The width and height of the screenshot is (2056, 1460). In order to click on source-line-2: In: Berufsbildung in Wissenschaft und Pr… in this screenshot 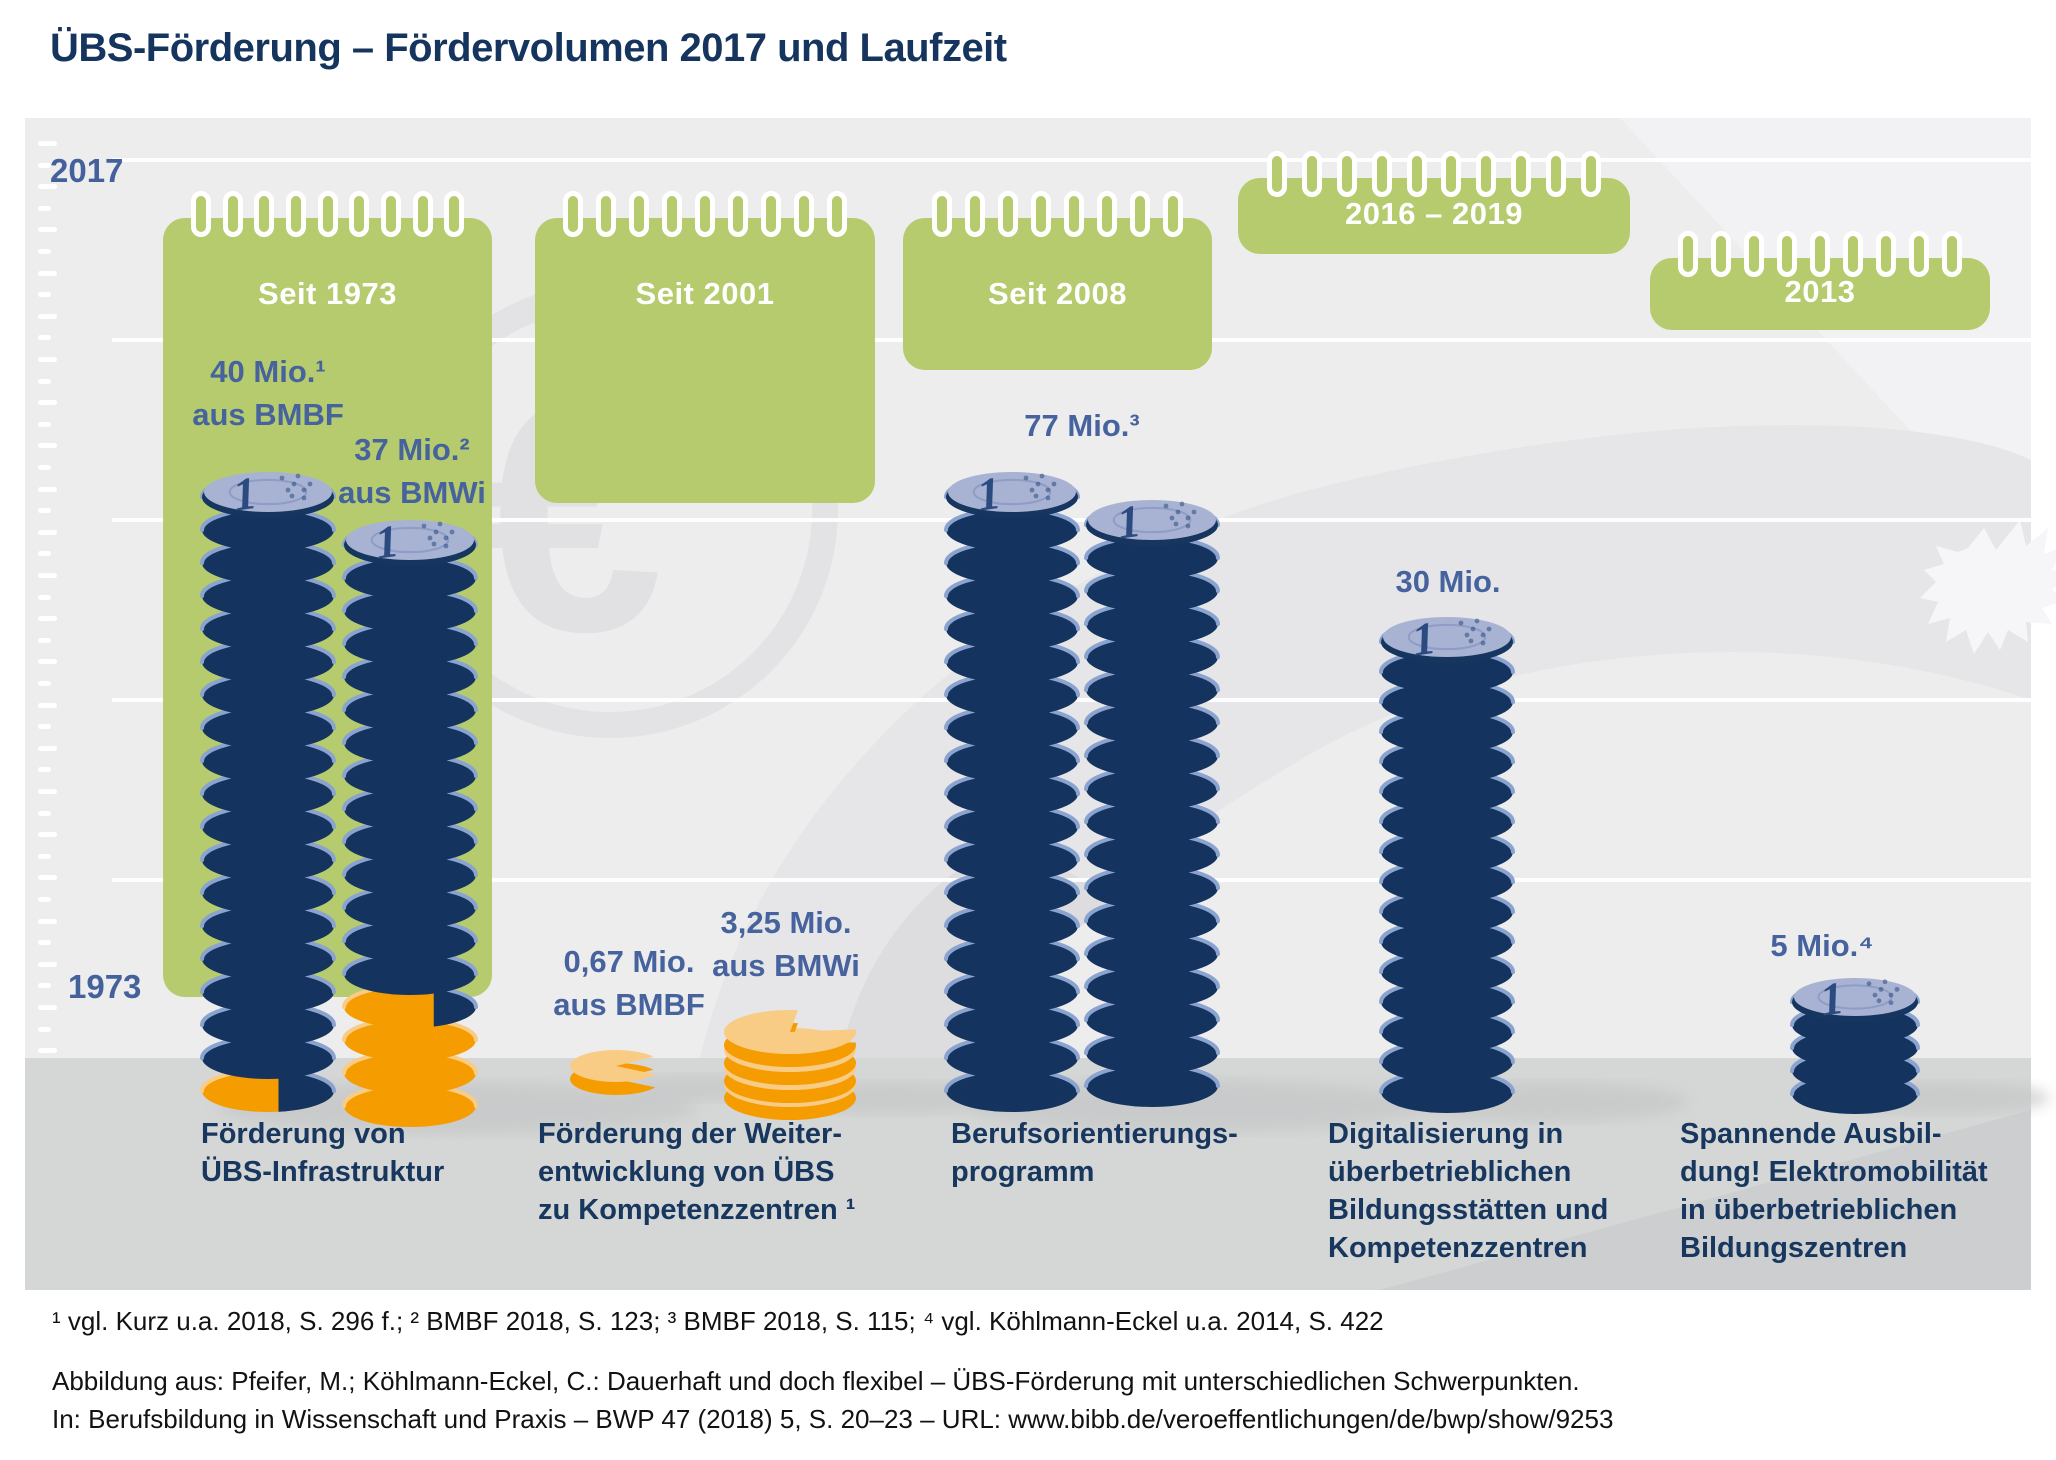, I will do `click(833, 1419)`.